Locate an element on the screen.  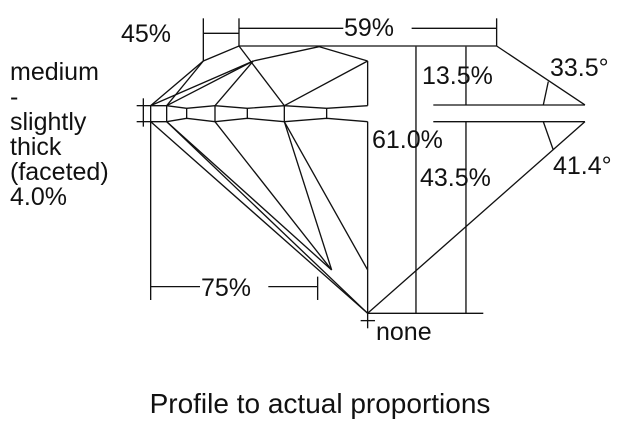
crown-height-label: 13.5% is located at coordinates (457, 76).